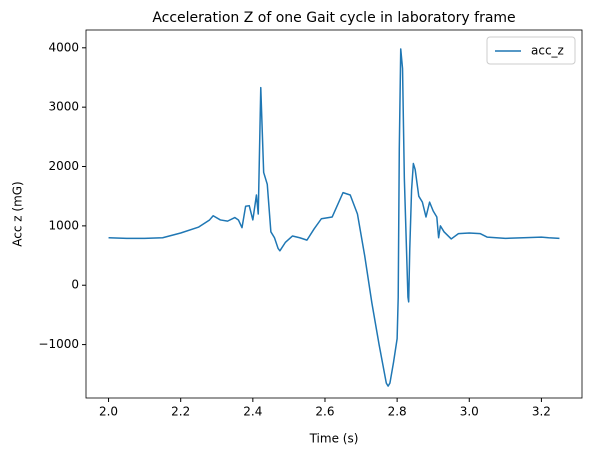  I want to click on y-tick-label: 1000, so click(63, 225).